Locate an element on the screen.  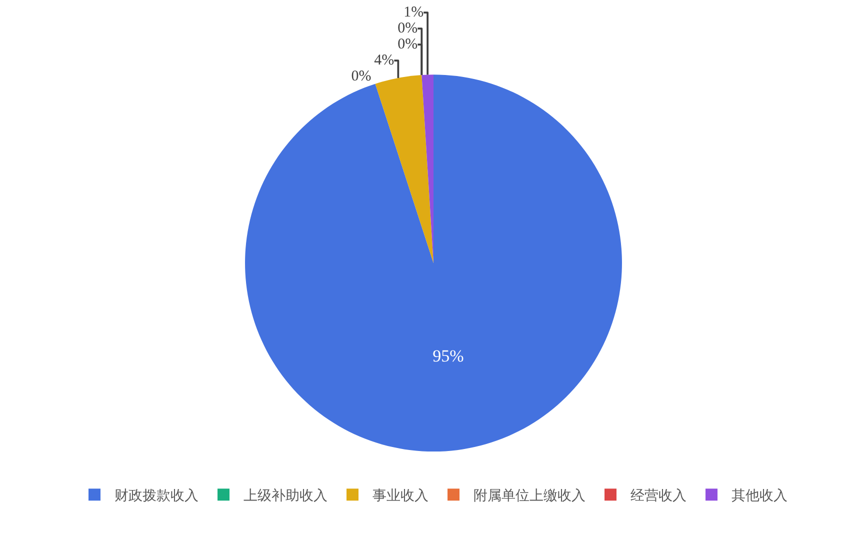
legend-label: 其他收入 is located at coordinates (760, 496).